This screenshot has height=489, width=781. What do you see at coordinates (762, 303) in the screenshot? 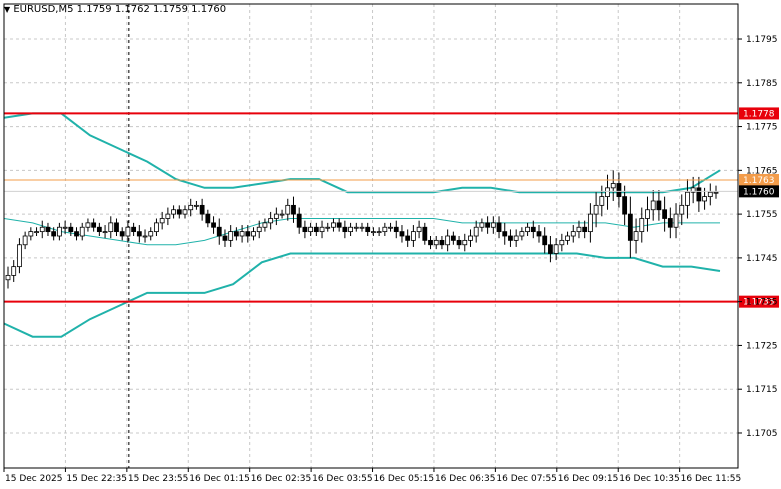
I see `y-tick-label: 1.1735` at bounding box center [762, 303].